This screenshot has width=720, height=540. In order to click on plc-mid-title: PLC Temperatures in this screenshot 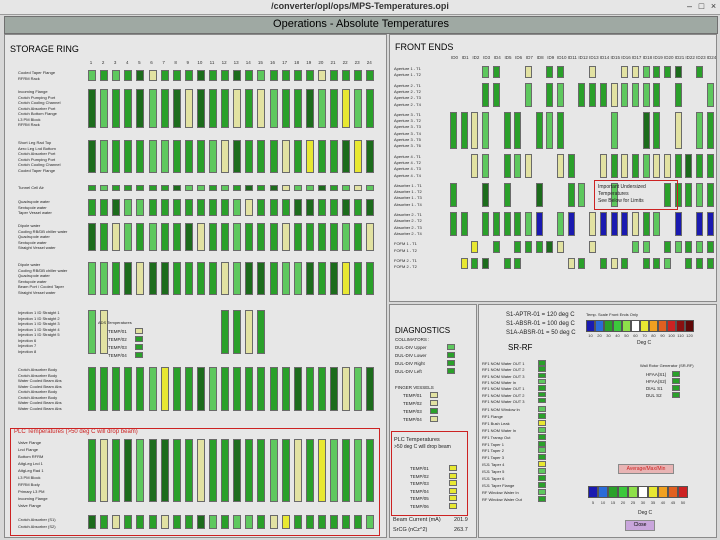, I will do `click(417, 440)`.